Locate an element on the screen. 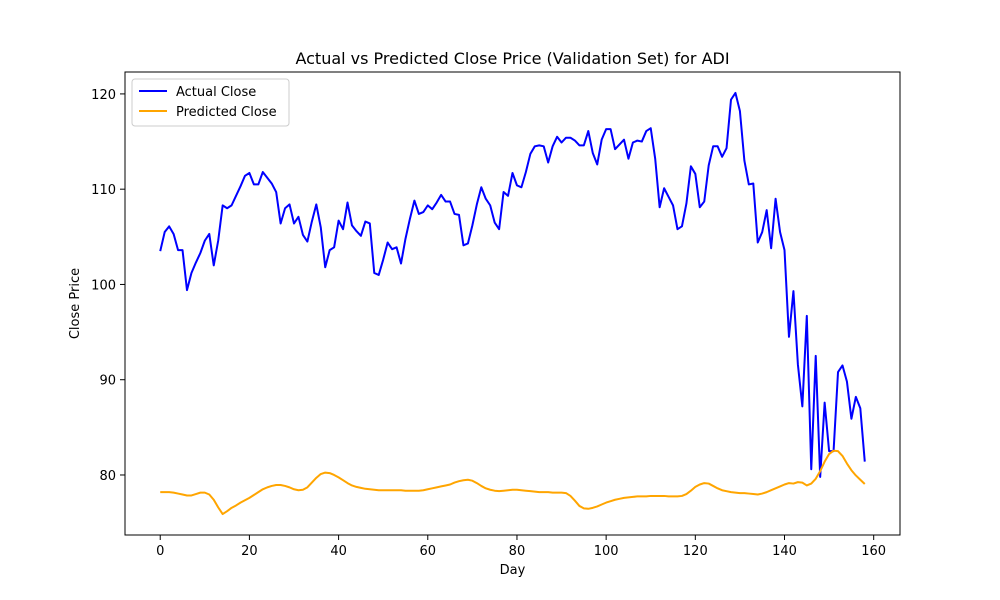  x-tick-label: 0 is located at coordinates (160, 551).